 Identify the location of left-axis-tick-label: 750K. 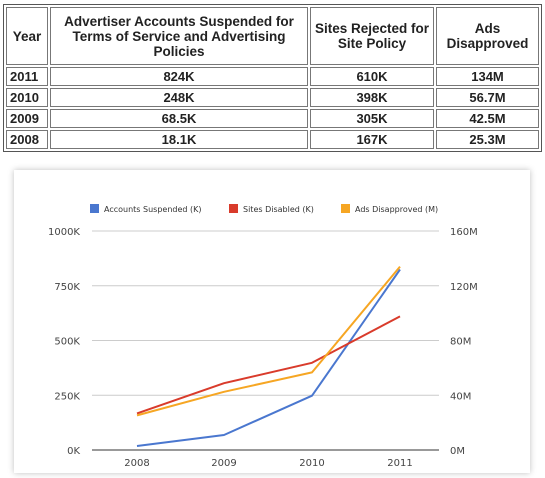
(67, 287).